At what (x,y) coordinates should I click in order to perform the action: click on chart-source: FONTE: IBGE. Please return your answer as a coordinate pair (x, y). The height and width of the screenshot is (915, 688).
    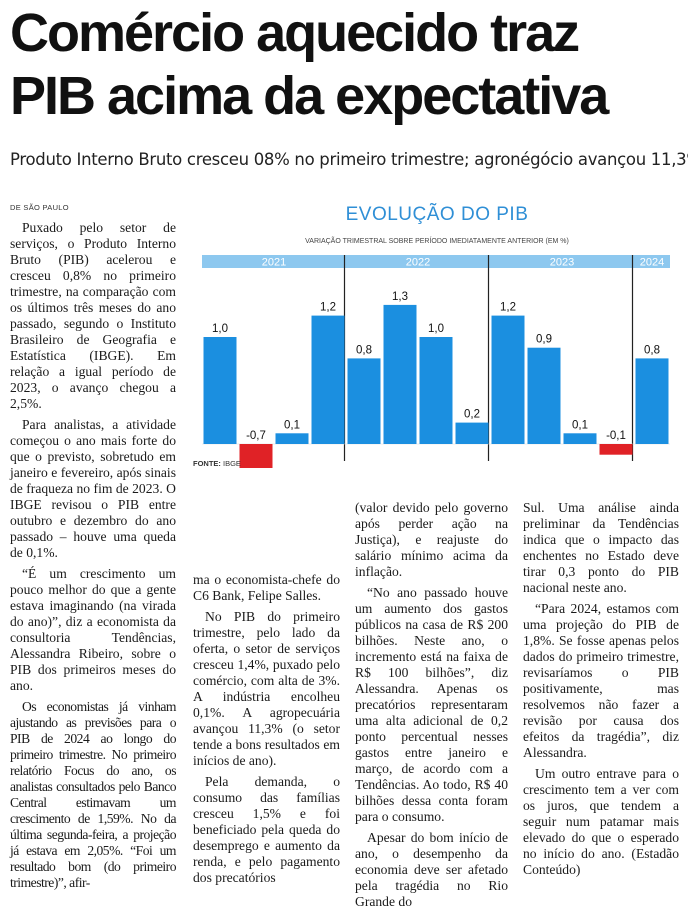
    Looking at the image, I should click on (217, 463).